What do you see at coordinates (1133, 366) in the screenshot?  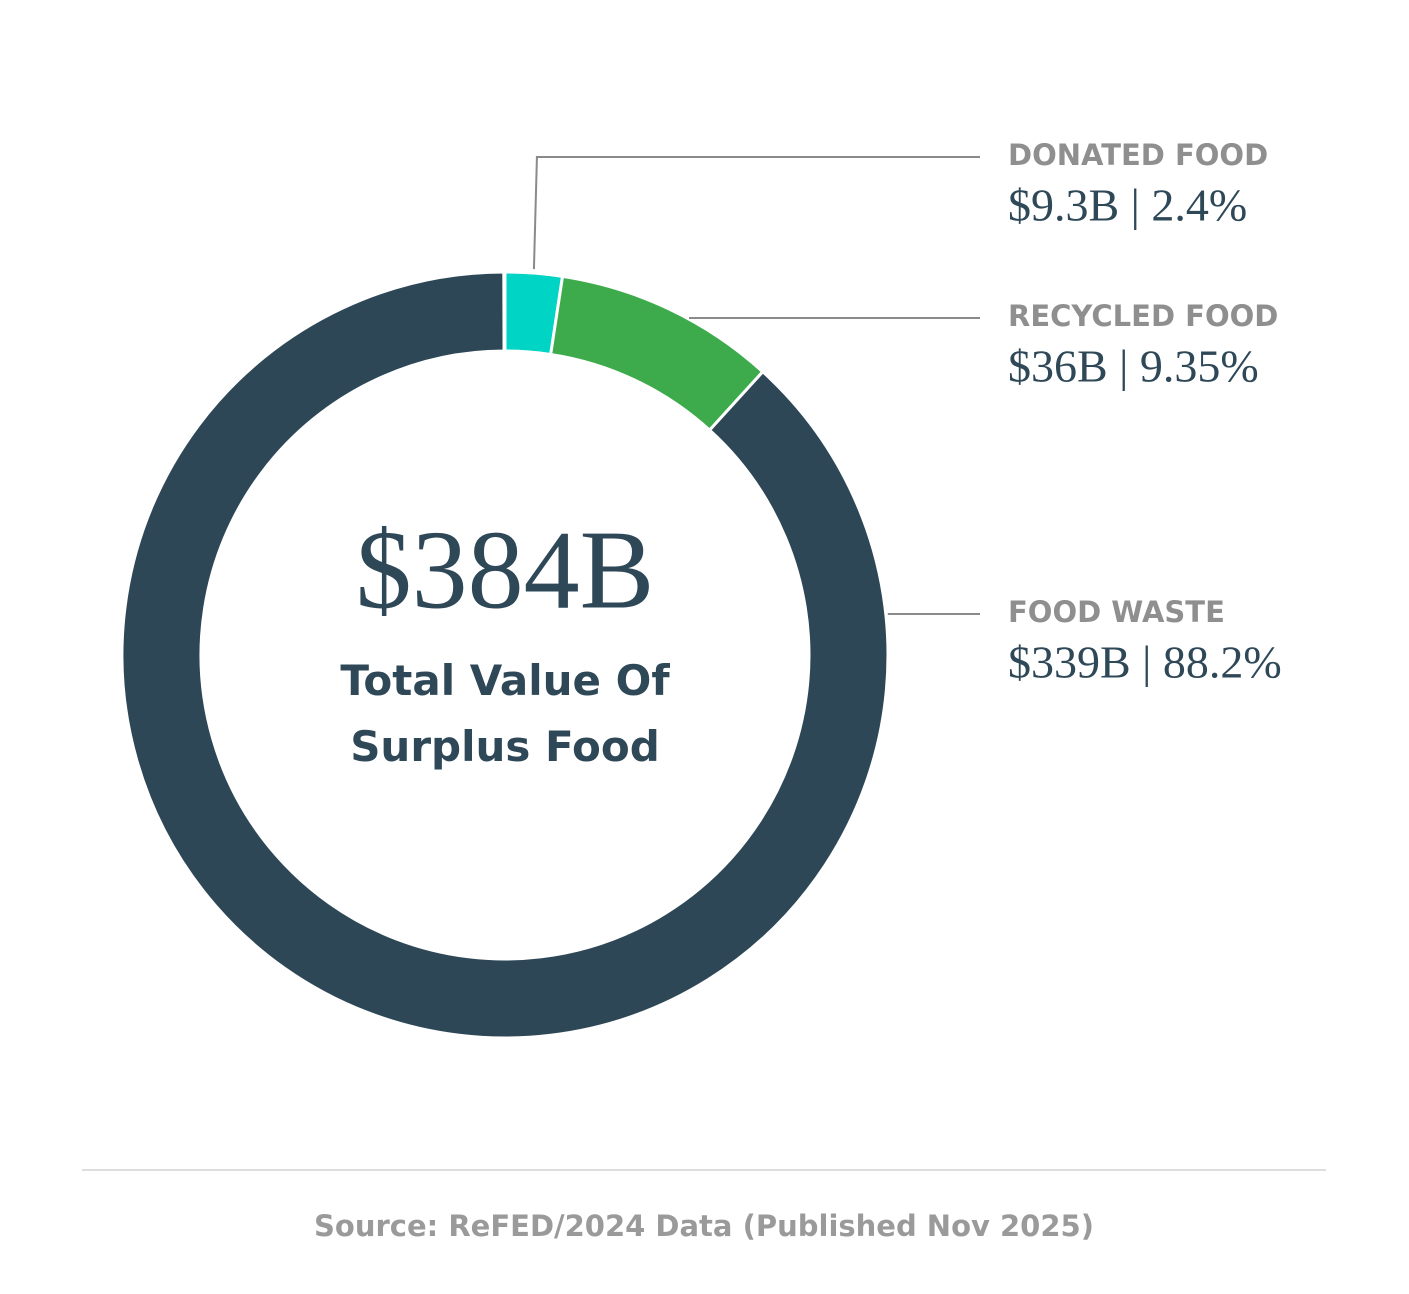 I see `value-label: $36B | 9.35%` at bounding box center [1133, 366].